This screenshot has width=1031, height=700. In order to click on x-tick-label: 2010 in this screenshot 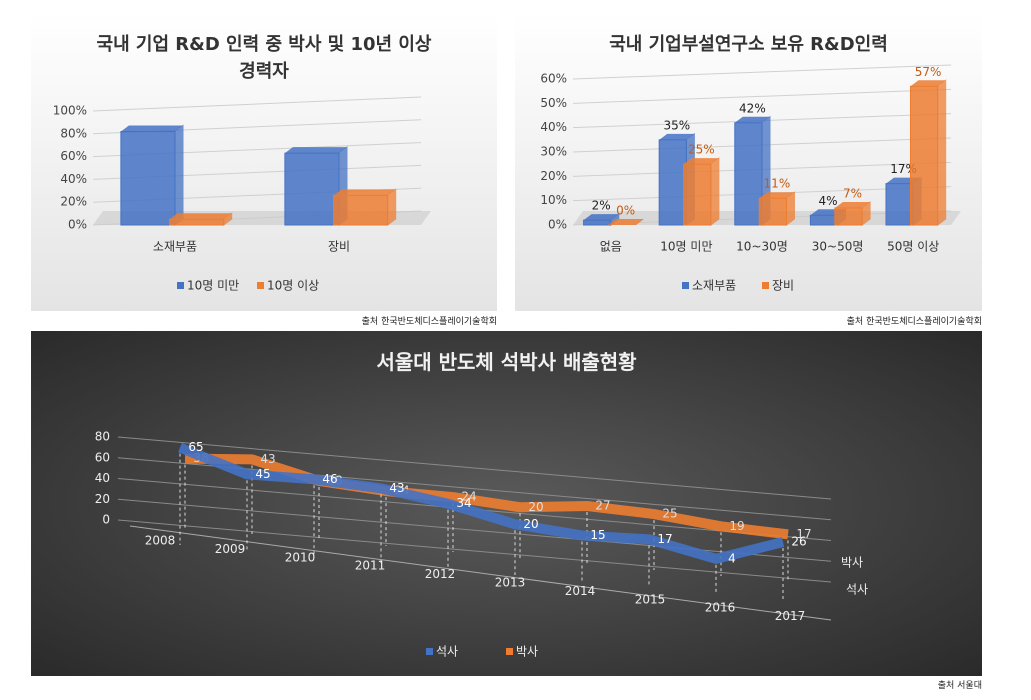, I will do `click(300, 557)`.